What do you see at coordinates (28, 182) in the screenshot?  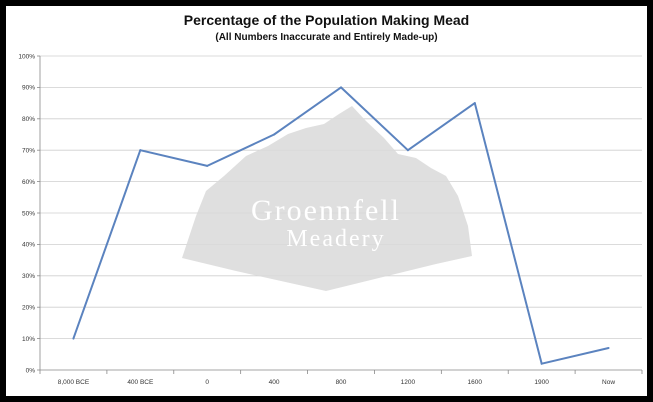 I see `y-tick-label: 60%` at bounding box center [28, 182].